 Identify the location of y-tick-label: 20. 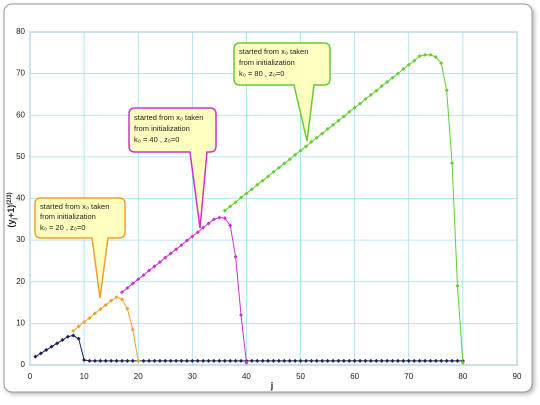
(20, 281).